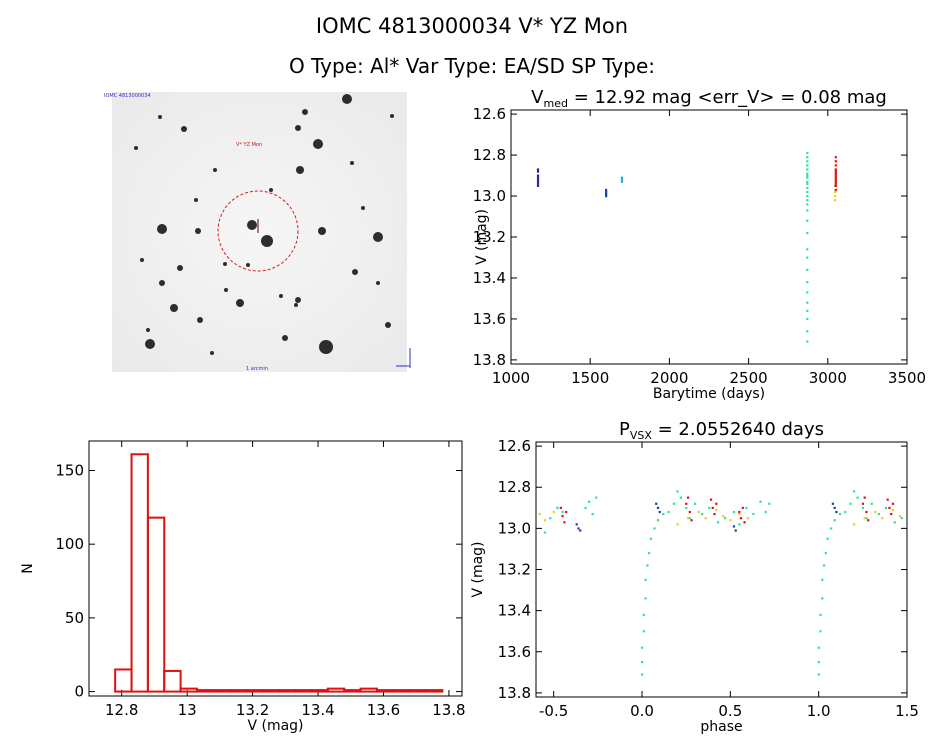 Image resolution: width=944 pixels, height=747 pixels. What do you see at coordinates (317, 710) in the screenshot?
I see `x-tick-label: 13.4` at bounding box center [317, 710].